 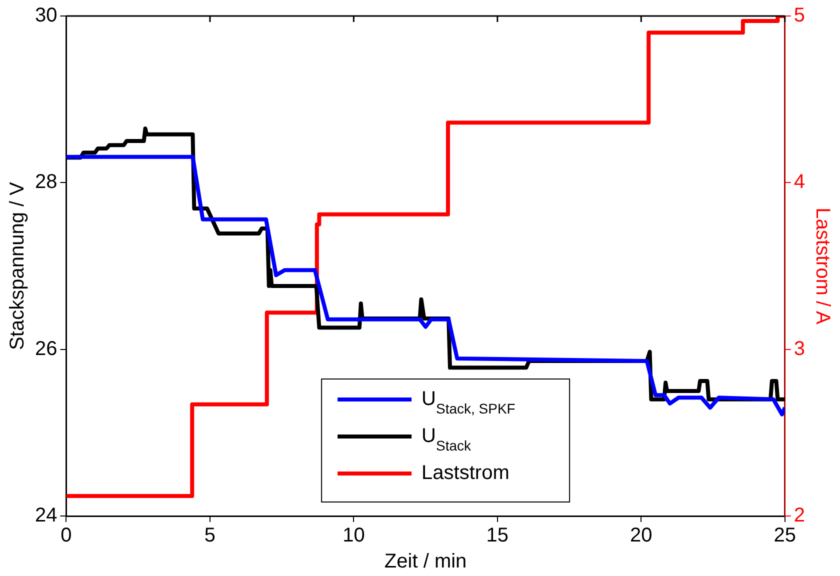 I want to click on x-tick-label: 25, so click(x=785, y=535).